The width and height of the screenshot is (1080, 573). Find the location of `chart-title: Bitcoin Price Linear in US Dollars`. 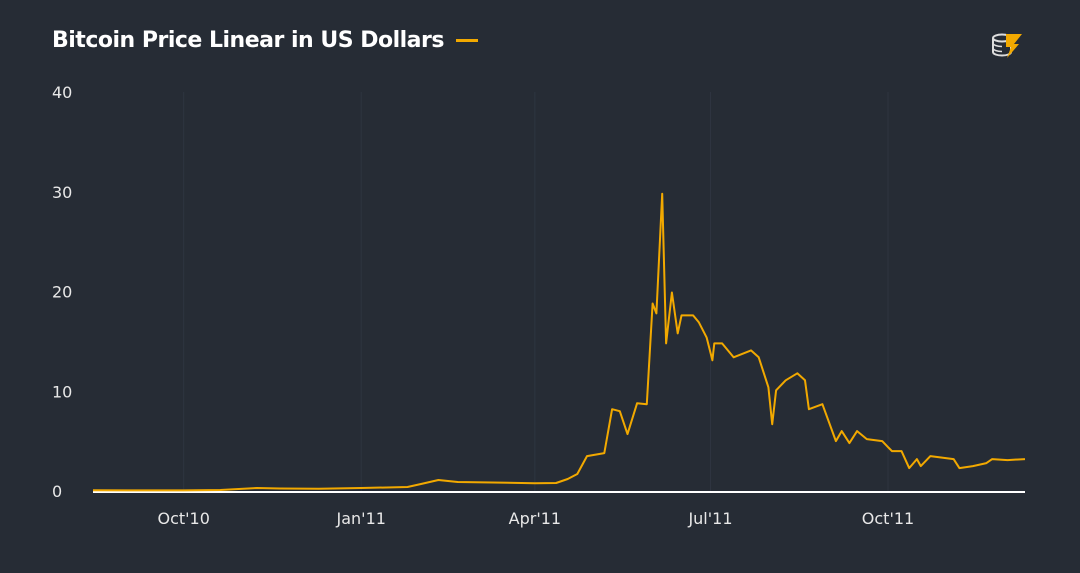

chart-title: Bitcoin Price Linear in US Dollars is located at coordinates (265, 40).